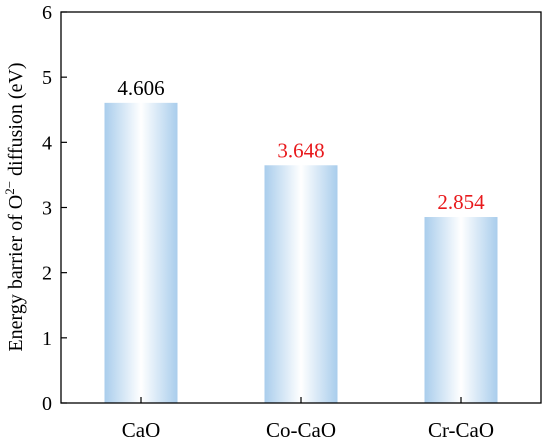 The width and height of the screenshot is (550, 442). Describe the element at coordinates (16, 273) in the screenshot. I see `y-axis-title-prefix: Energy barrier of O` at that location.